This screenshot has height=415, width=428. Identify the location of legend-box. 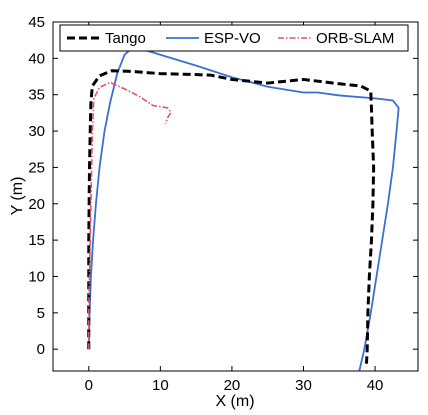
(234, 38).